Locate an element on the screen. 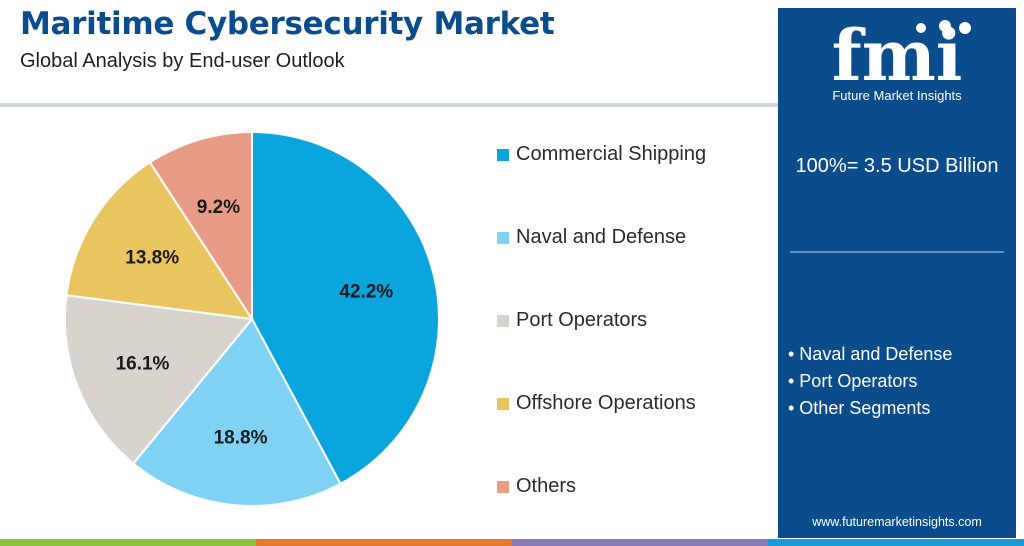 The width and height of the screenshot is (1024, 546). logo-wordmark: fmi is located at coordinates (897, 57).